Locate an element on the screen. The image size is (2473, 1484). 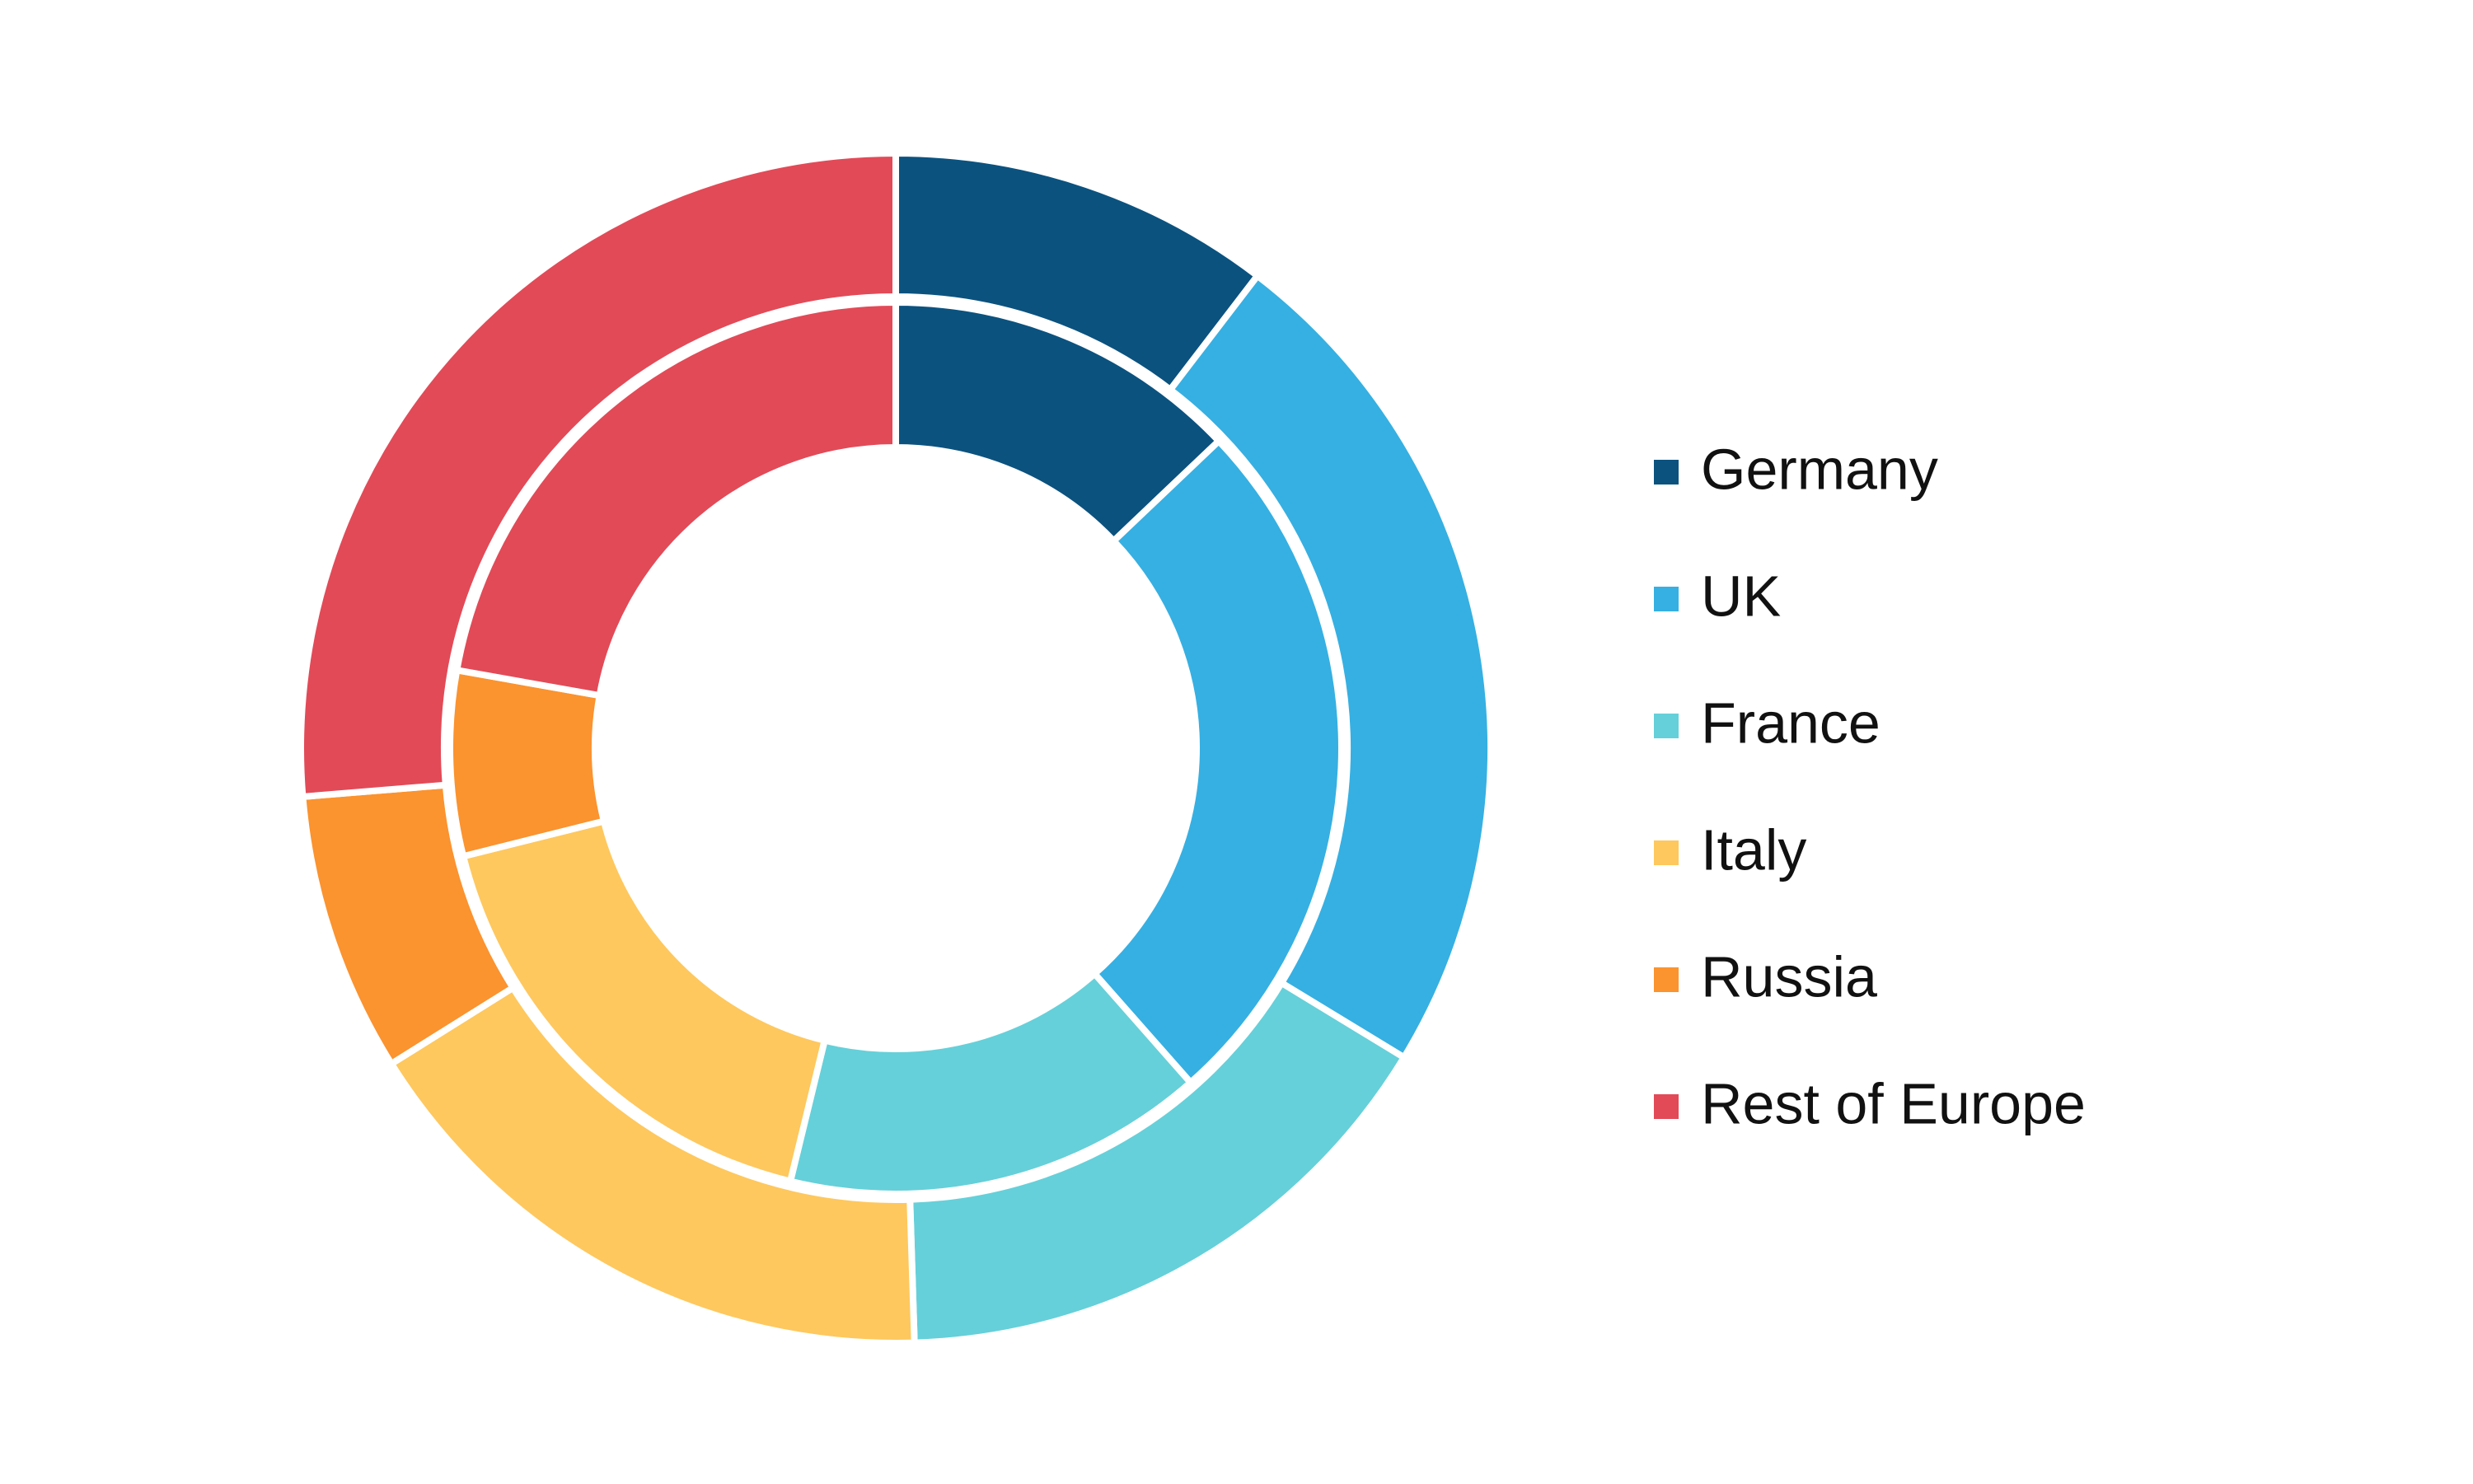
legend-label: Rest of Europe is located at coordinates (1893, 1103).